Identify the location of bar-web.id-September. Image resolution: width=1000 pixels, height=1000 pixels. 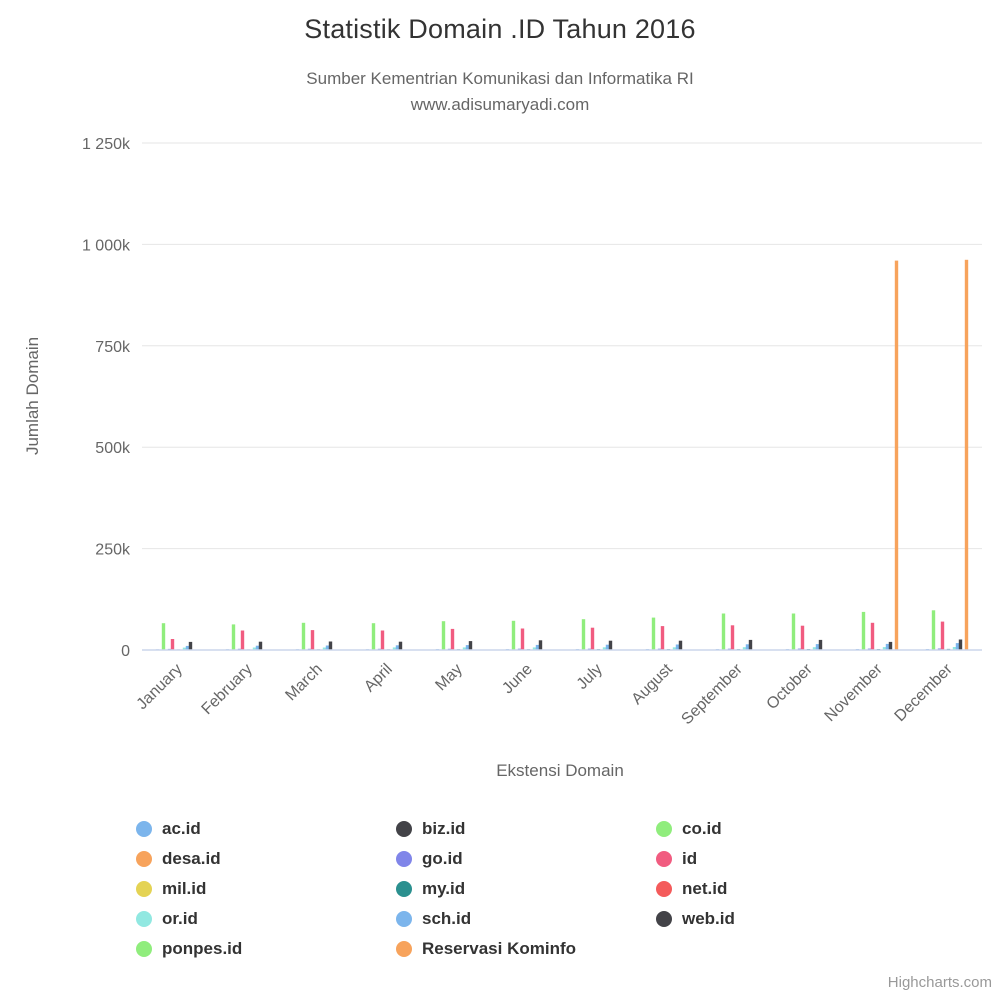
(750, 644).